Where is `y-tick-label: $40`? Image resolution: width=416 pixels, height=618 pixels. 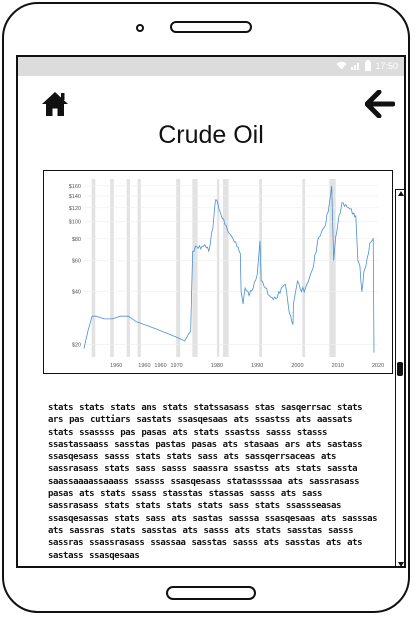
y-tick-label: $40 is located at coordinates (76, 293).